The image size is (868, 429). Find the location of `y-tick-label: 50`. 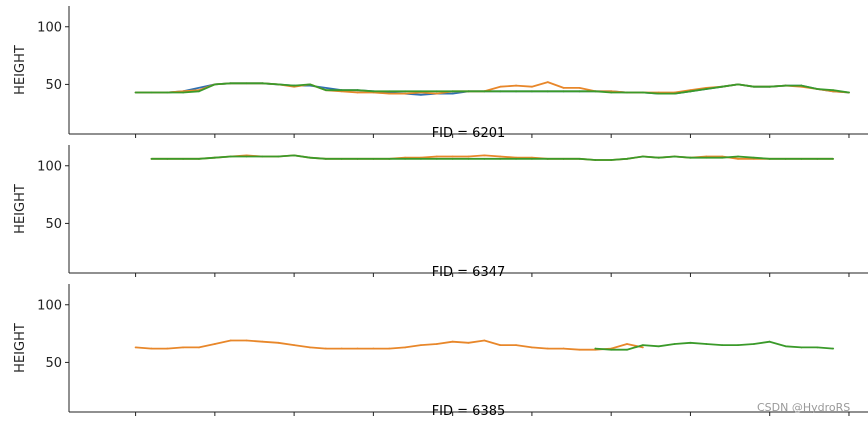

y-tick-label: 50 is located at coordinates (53, 224).